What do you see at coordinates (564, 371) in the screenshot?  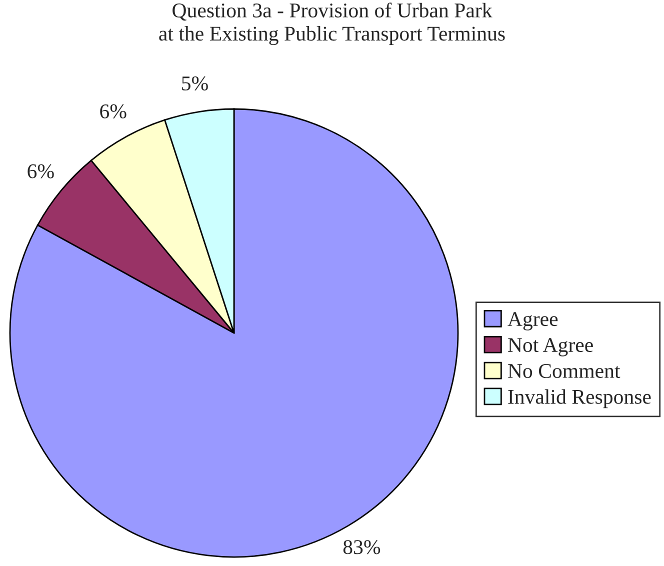 I see `legend-label: No Comment` at bounding box center [564, 371].